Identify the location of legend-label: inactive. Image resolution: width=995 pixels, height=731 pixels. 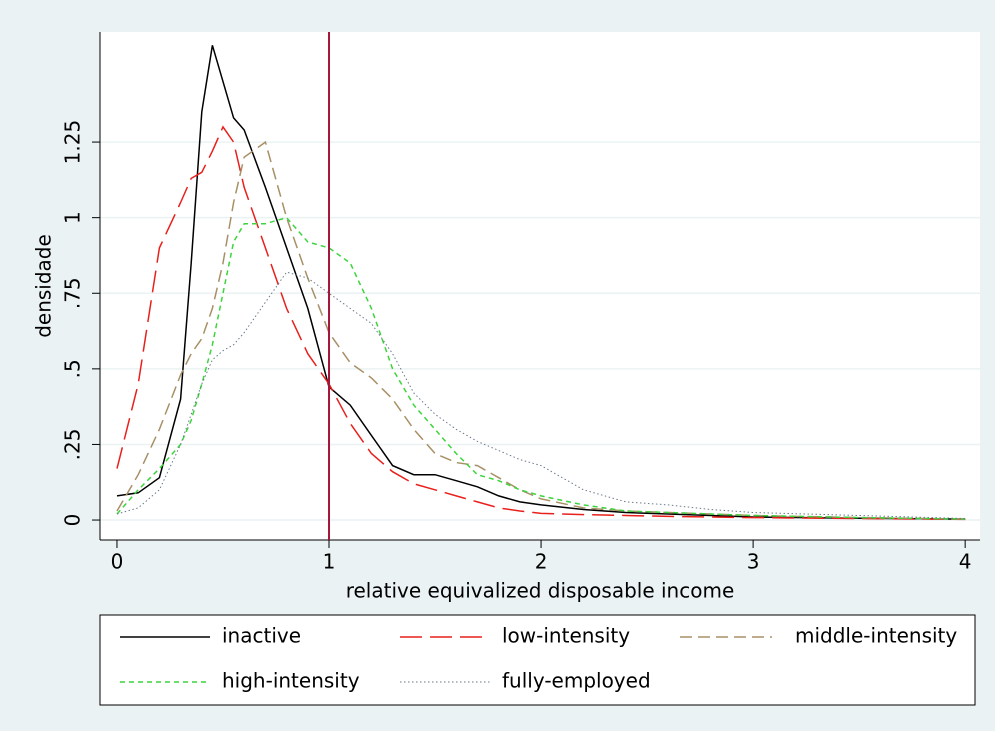
(261, 636).